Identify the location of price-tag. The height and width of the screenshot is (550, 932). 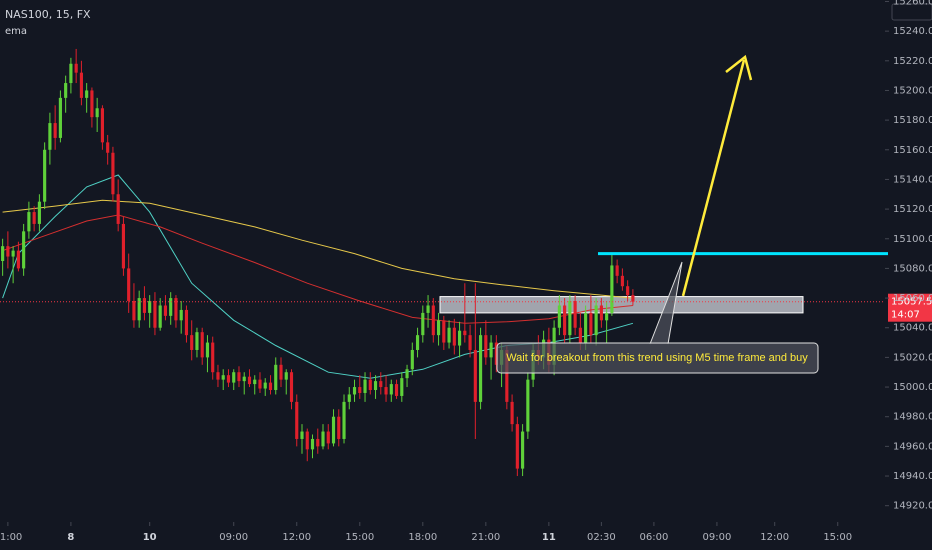
(910, 307).